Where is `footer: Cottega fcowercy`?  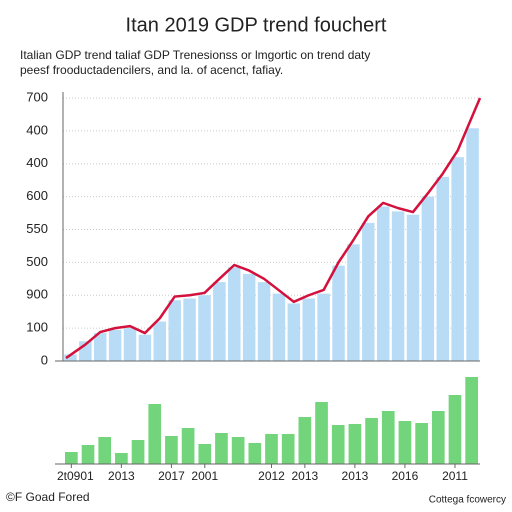 footer: Cottega fcowercy is located at coordinates (467, 500).